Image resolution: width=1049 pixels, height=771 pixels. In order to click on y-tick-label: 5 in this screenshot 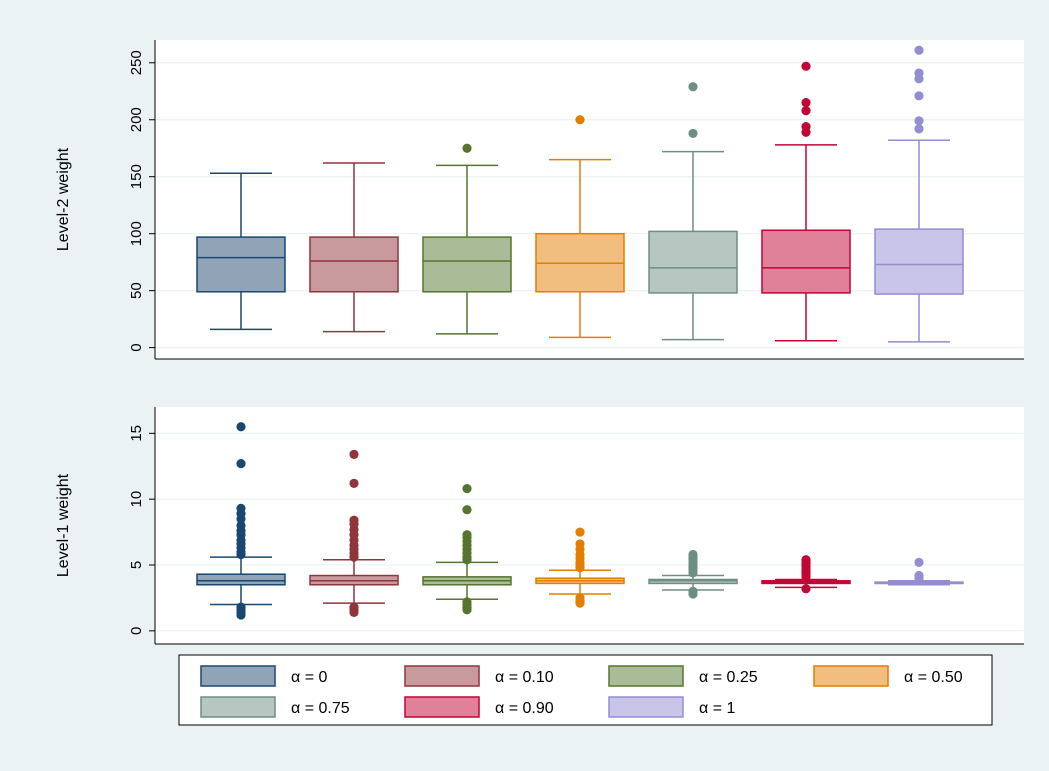, I will do `click(136, 565)`.